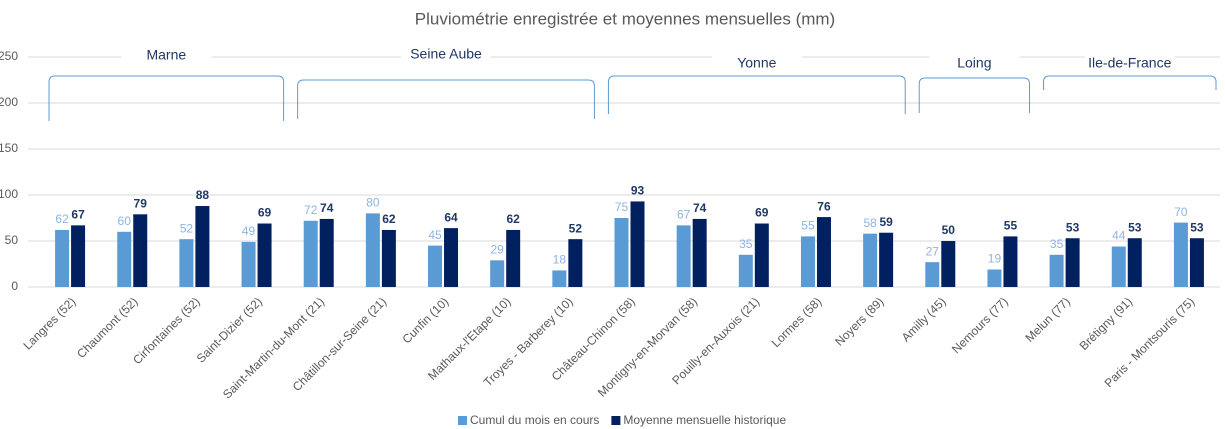  I want to click on x-tick-label: Lormes (58), so click(797, 322).